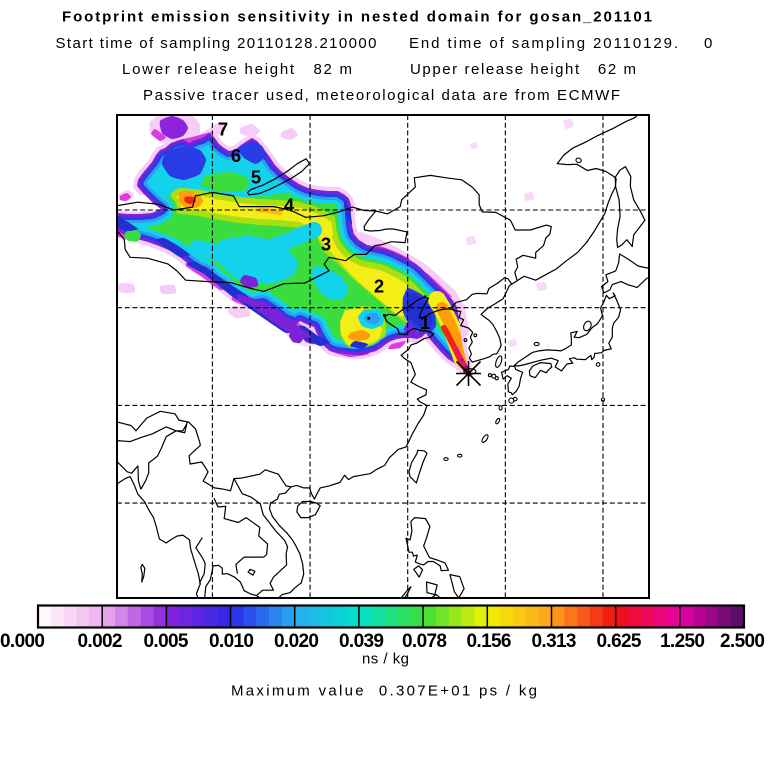 The image size is (768, 768). I want to click on svg-text: 2, so click(379, 286).